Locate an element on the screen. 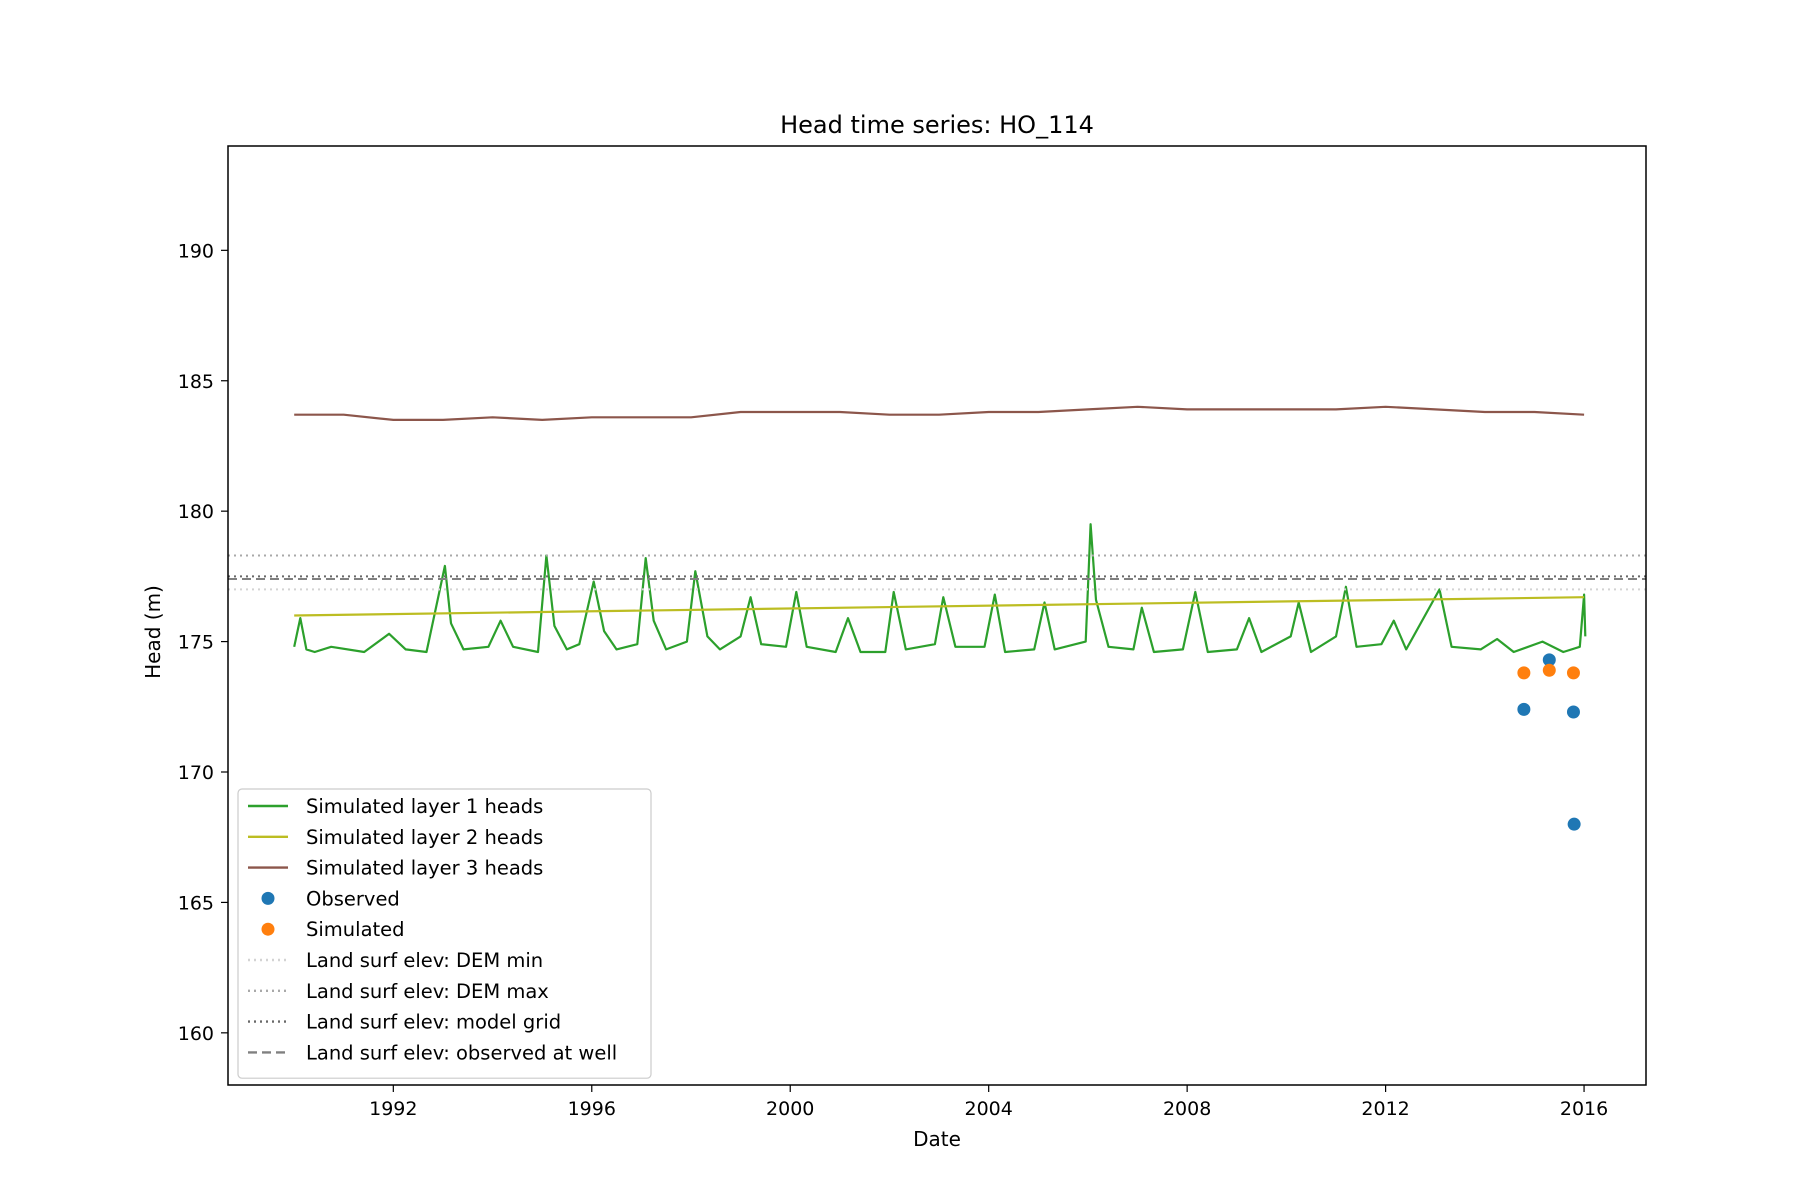 This screenshot has height=1204, width=1800. chart-title: Head time series: HO_114 is located at coordinates (937, 125).